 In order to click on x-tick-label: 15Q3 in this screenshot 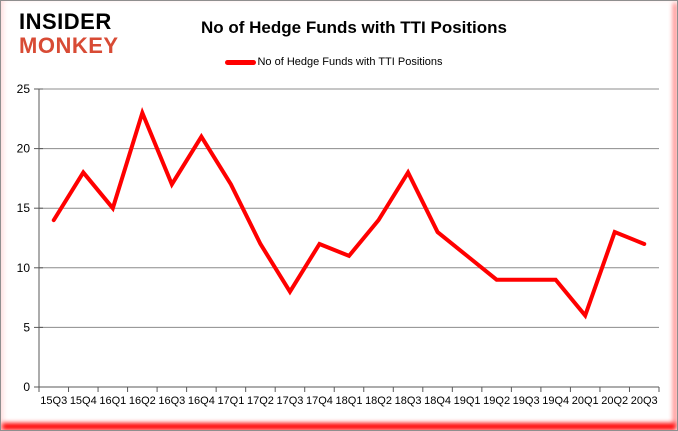, I will do `click(53, 401)`.